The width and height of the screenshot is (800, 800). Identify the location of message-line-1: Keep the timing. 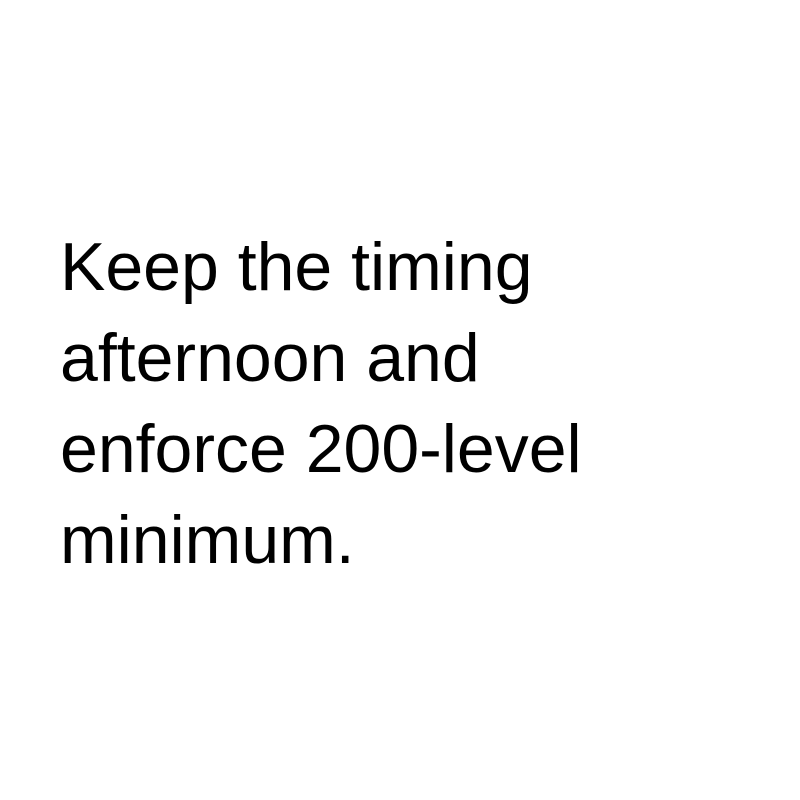
(296, 267).